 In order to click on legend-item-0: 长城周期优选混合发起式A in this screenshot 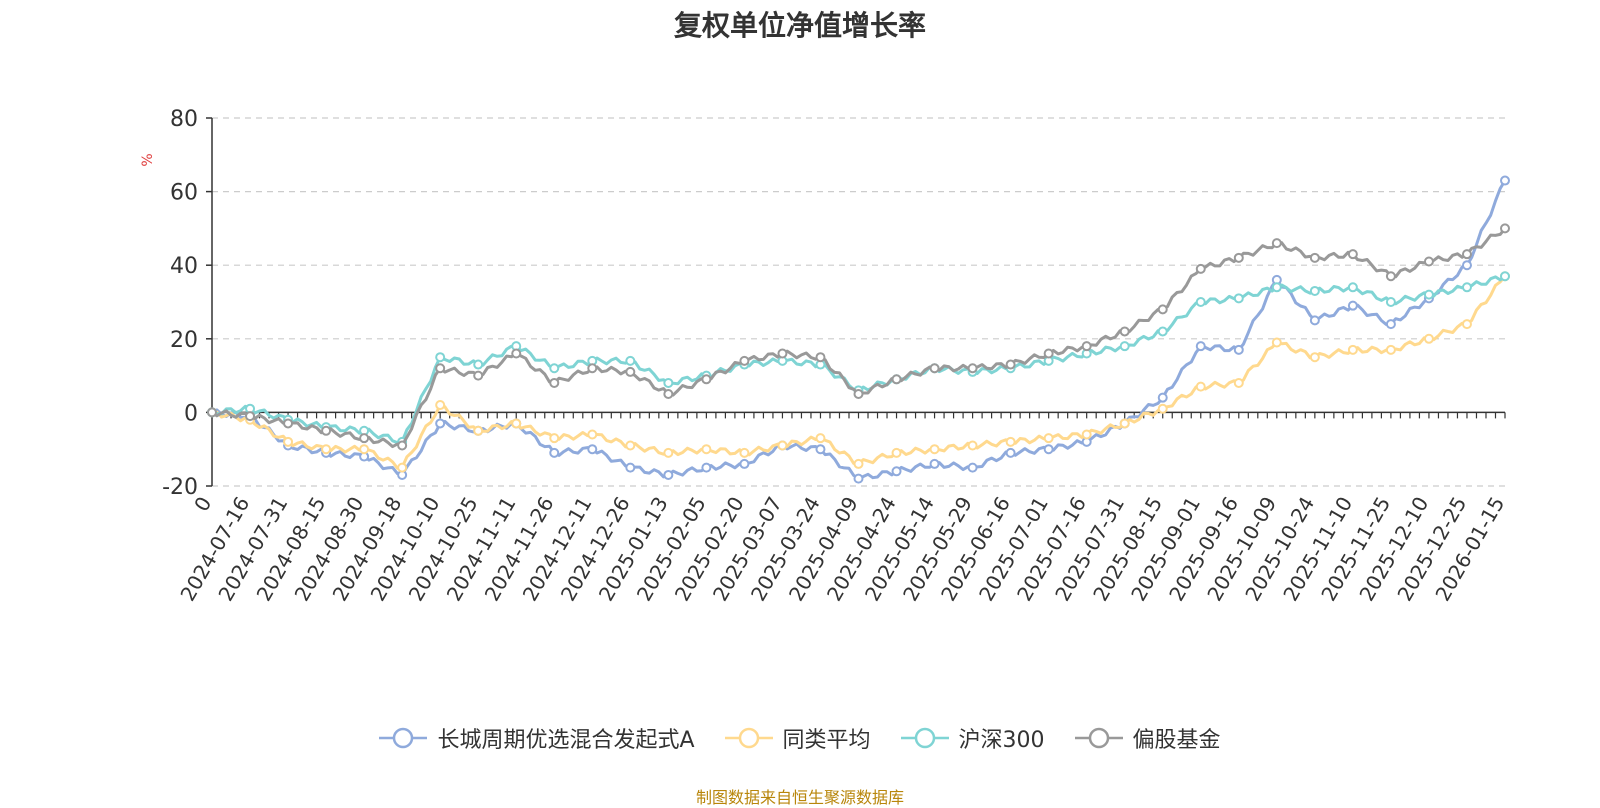, I will do `click(537, 738)`.